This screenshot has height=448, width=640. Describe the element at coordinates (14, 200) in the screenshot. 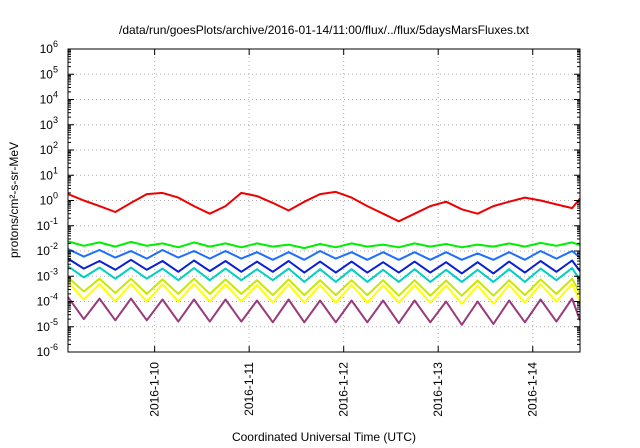

I see `y-axis-label: protons/cm²-s-sr-MeV` at that location.